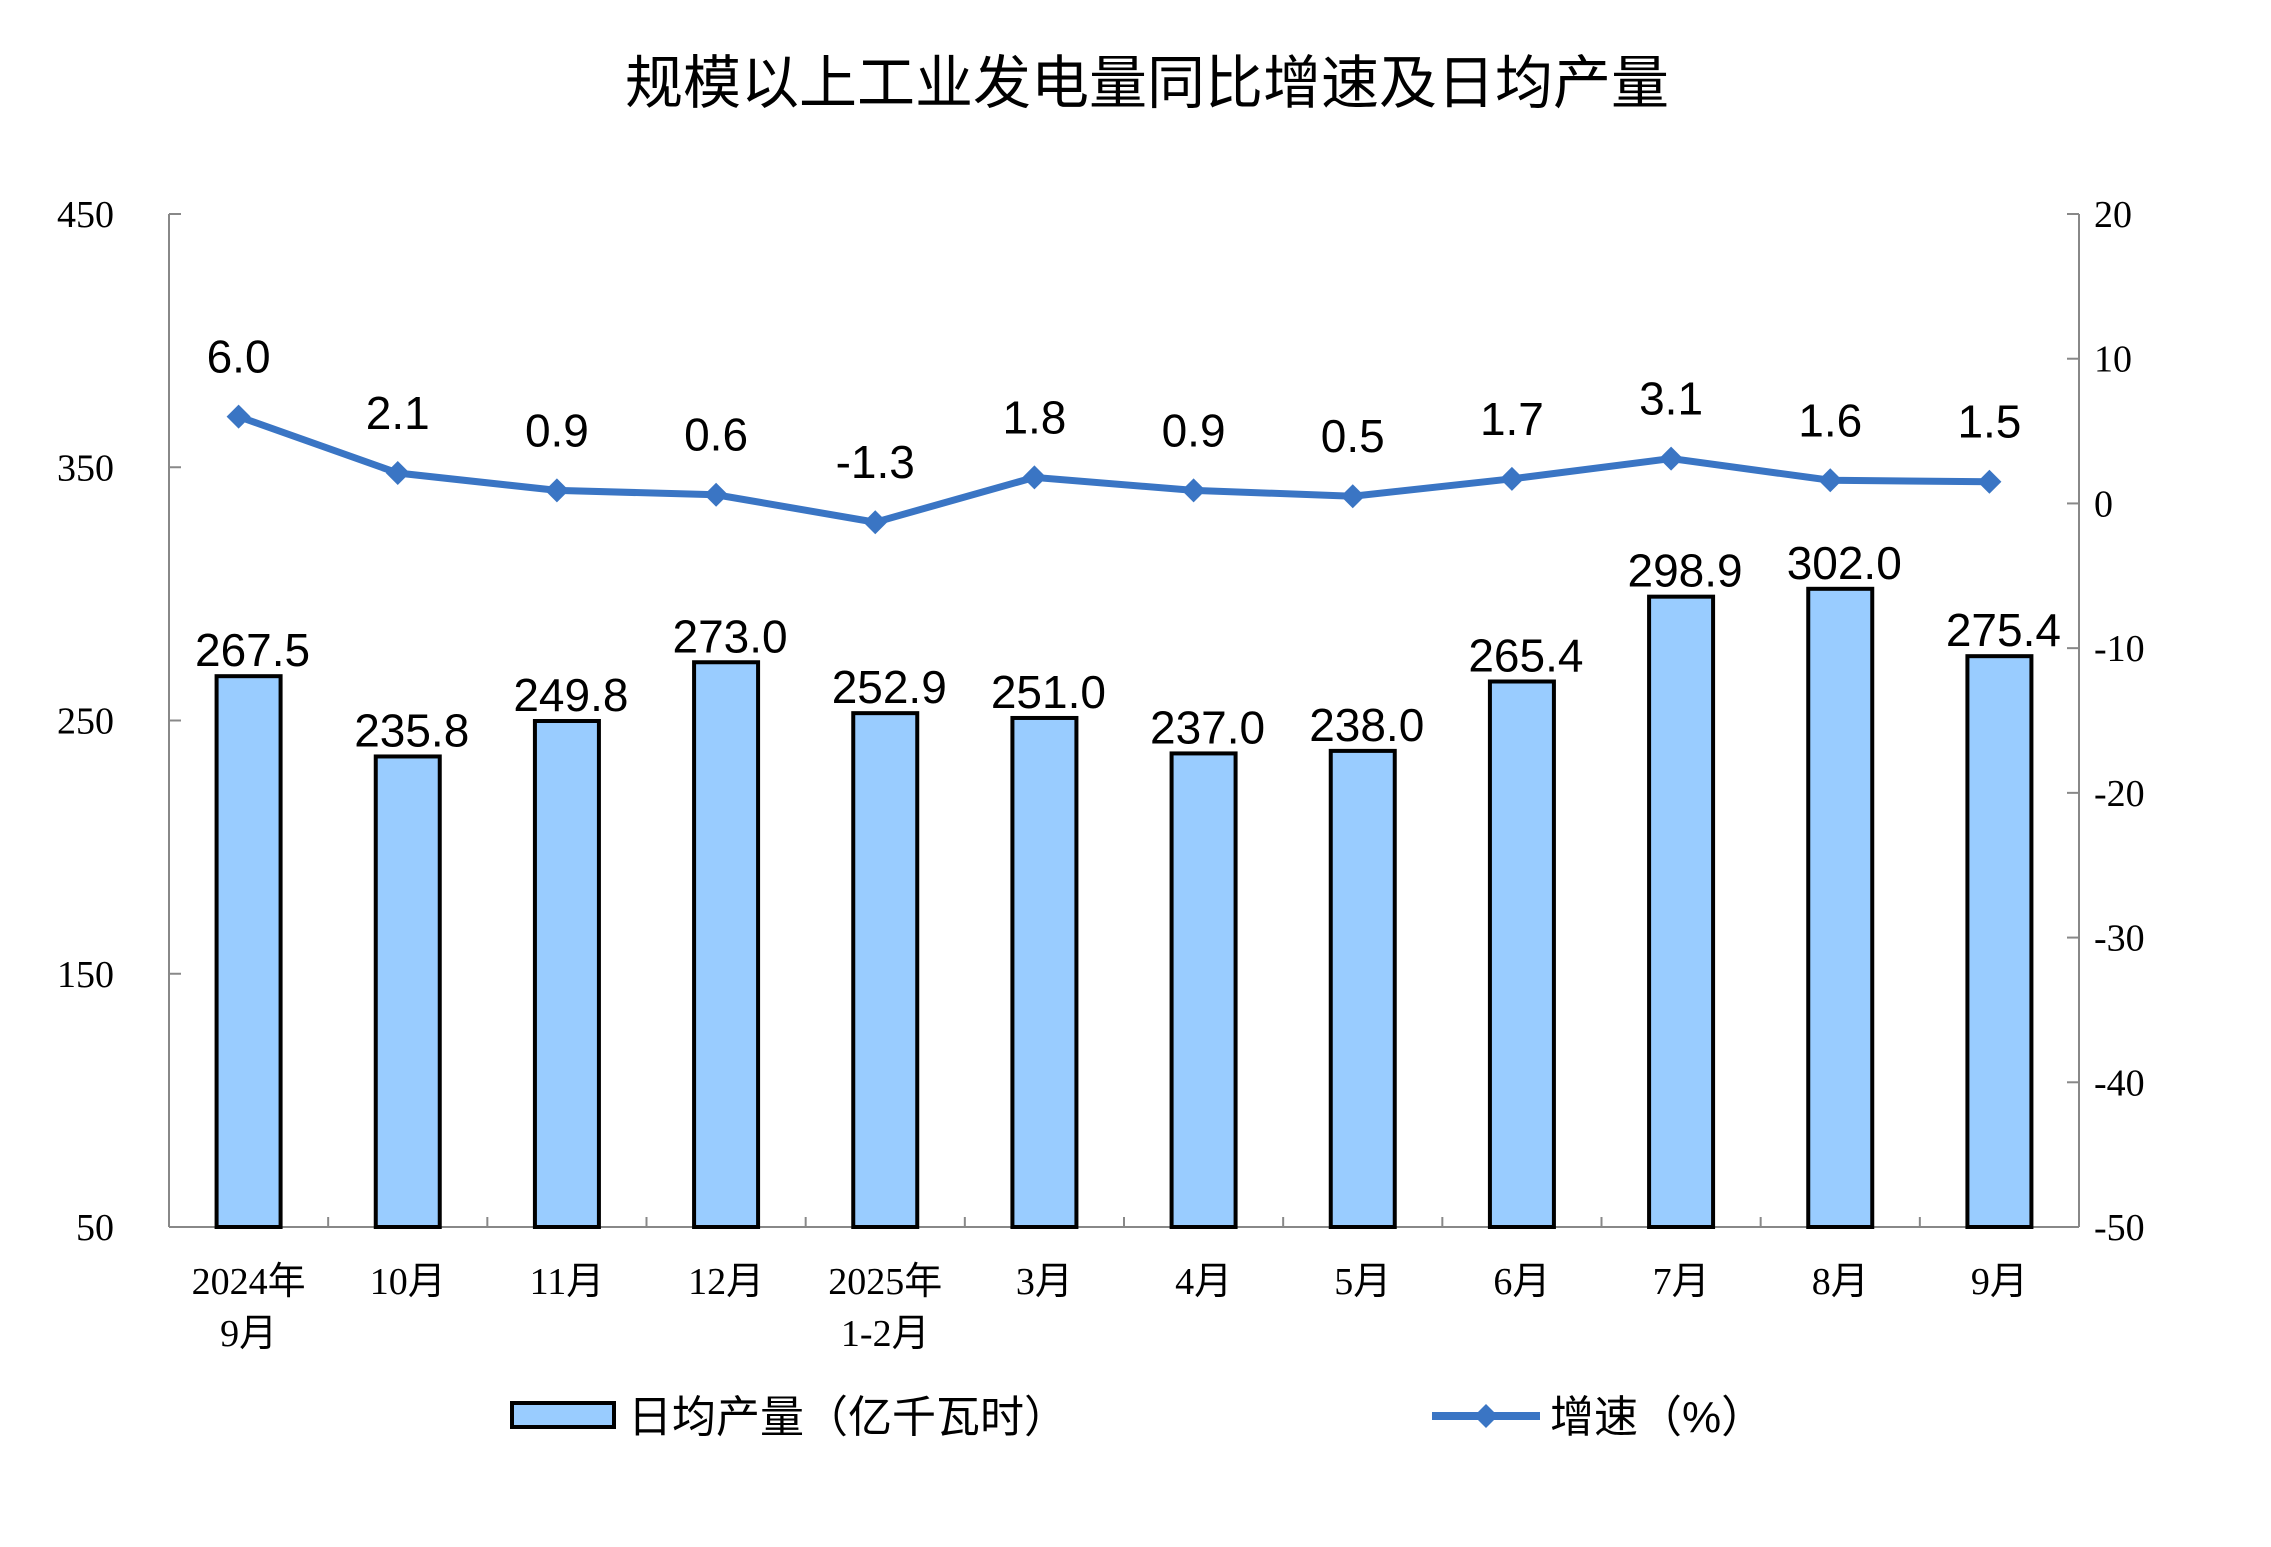 The height and width of the screenshot is (1547, 2271). Describe the element at coordinates (252, 650) in the screenshot. I see `bar-value-label: 267.5` at that location.